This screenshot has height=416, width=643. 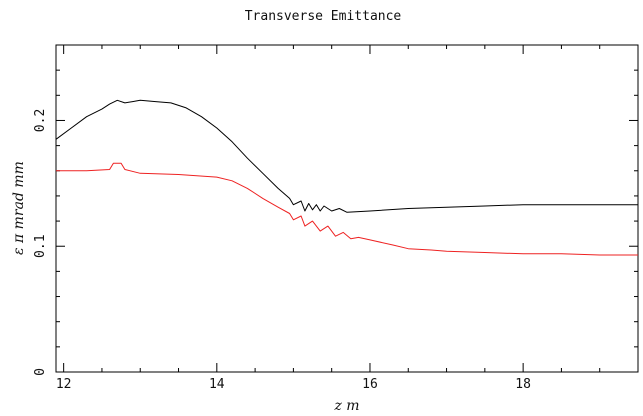 I want to click on x-tick-label: 18, so click(x=523, y=384).